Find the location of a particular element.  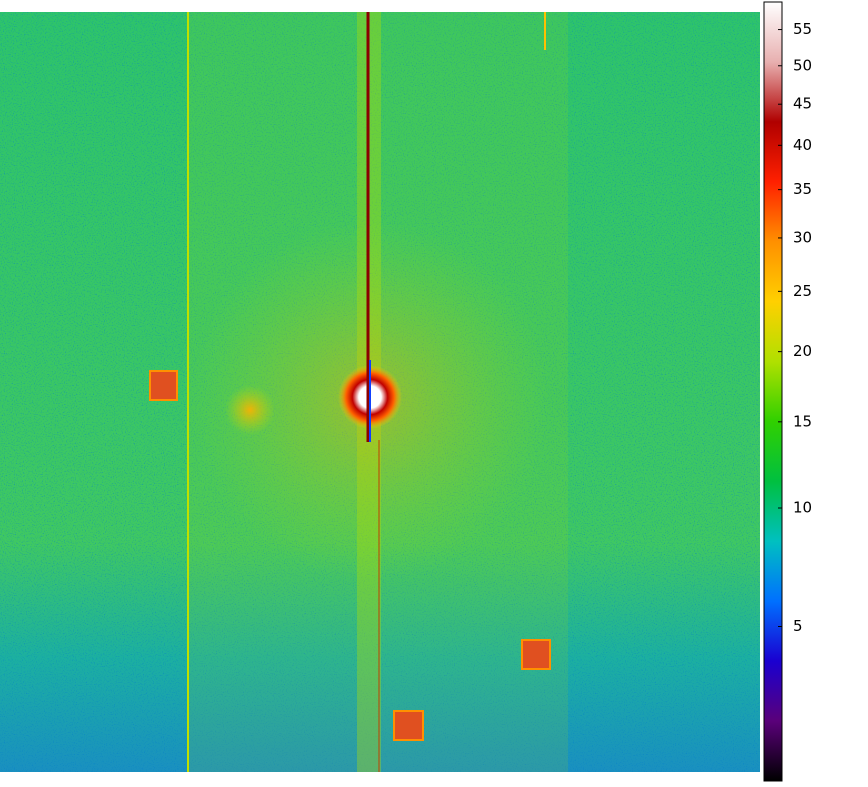

colorbar-tick-label: 10 is located at coordinates (802, 508).